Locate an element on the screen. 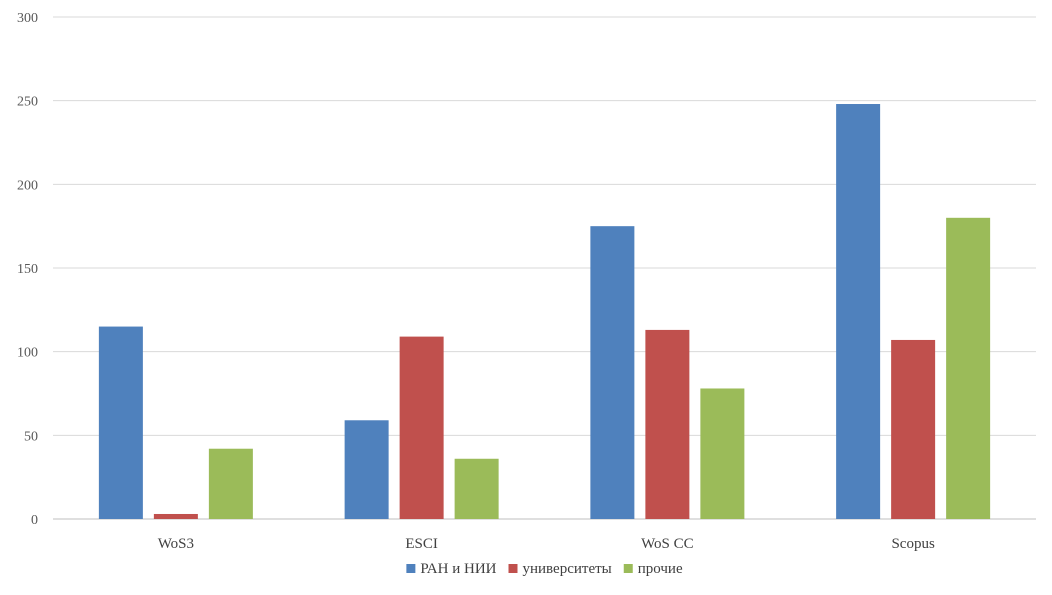  legend-label: университеты is located at coordinates (567, 569).